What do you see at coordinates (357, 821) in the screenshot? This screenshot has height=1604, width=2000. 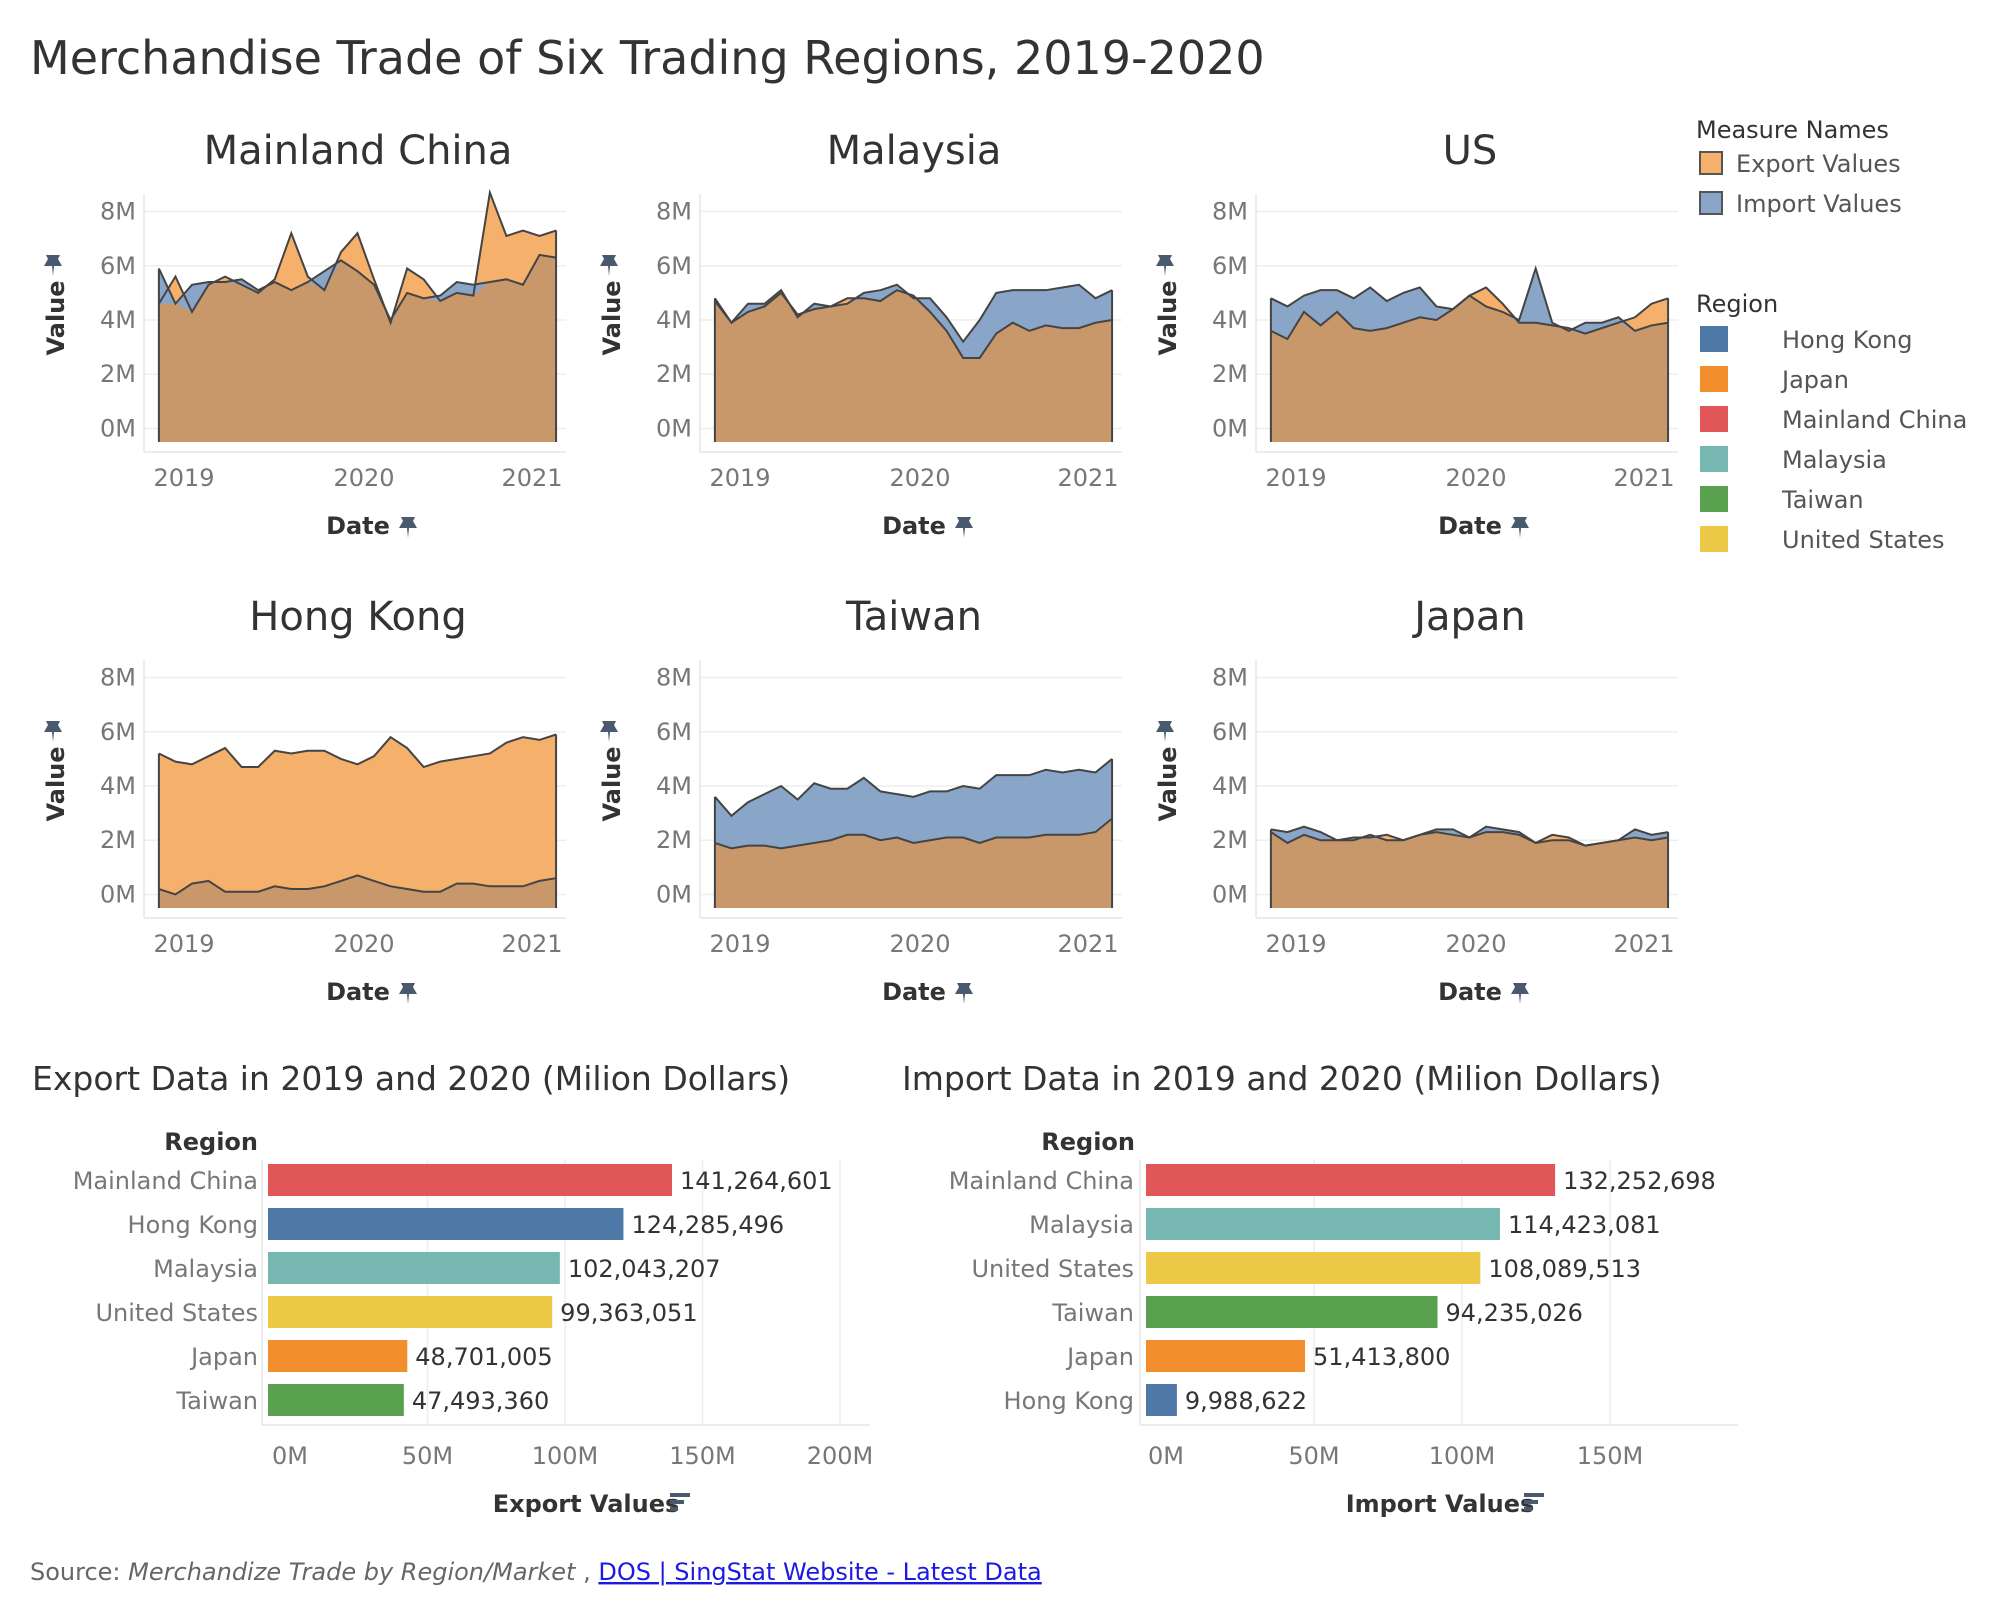 I see `export-area` at bounding box center [357, 821].